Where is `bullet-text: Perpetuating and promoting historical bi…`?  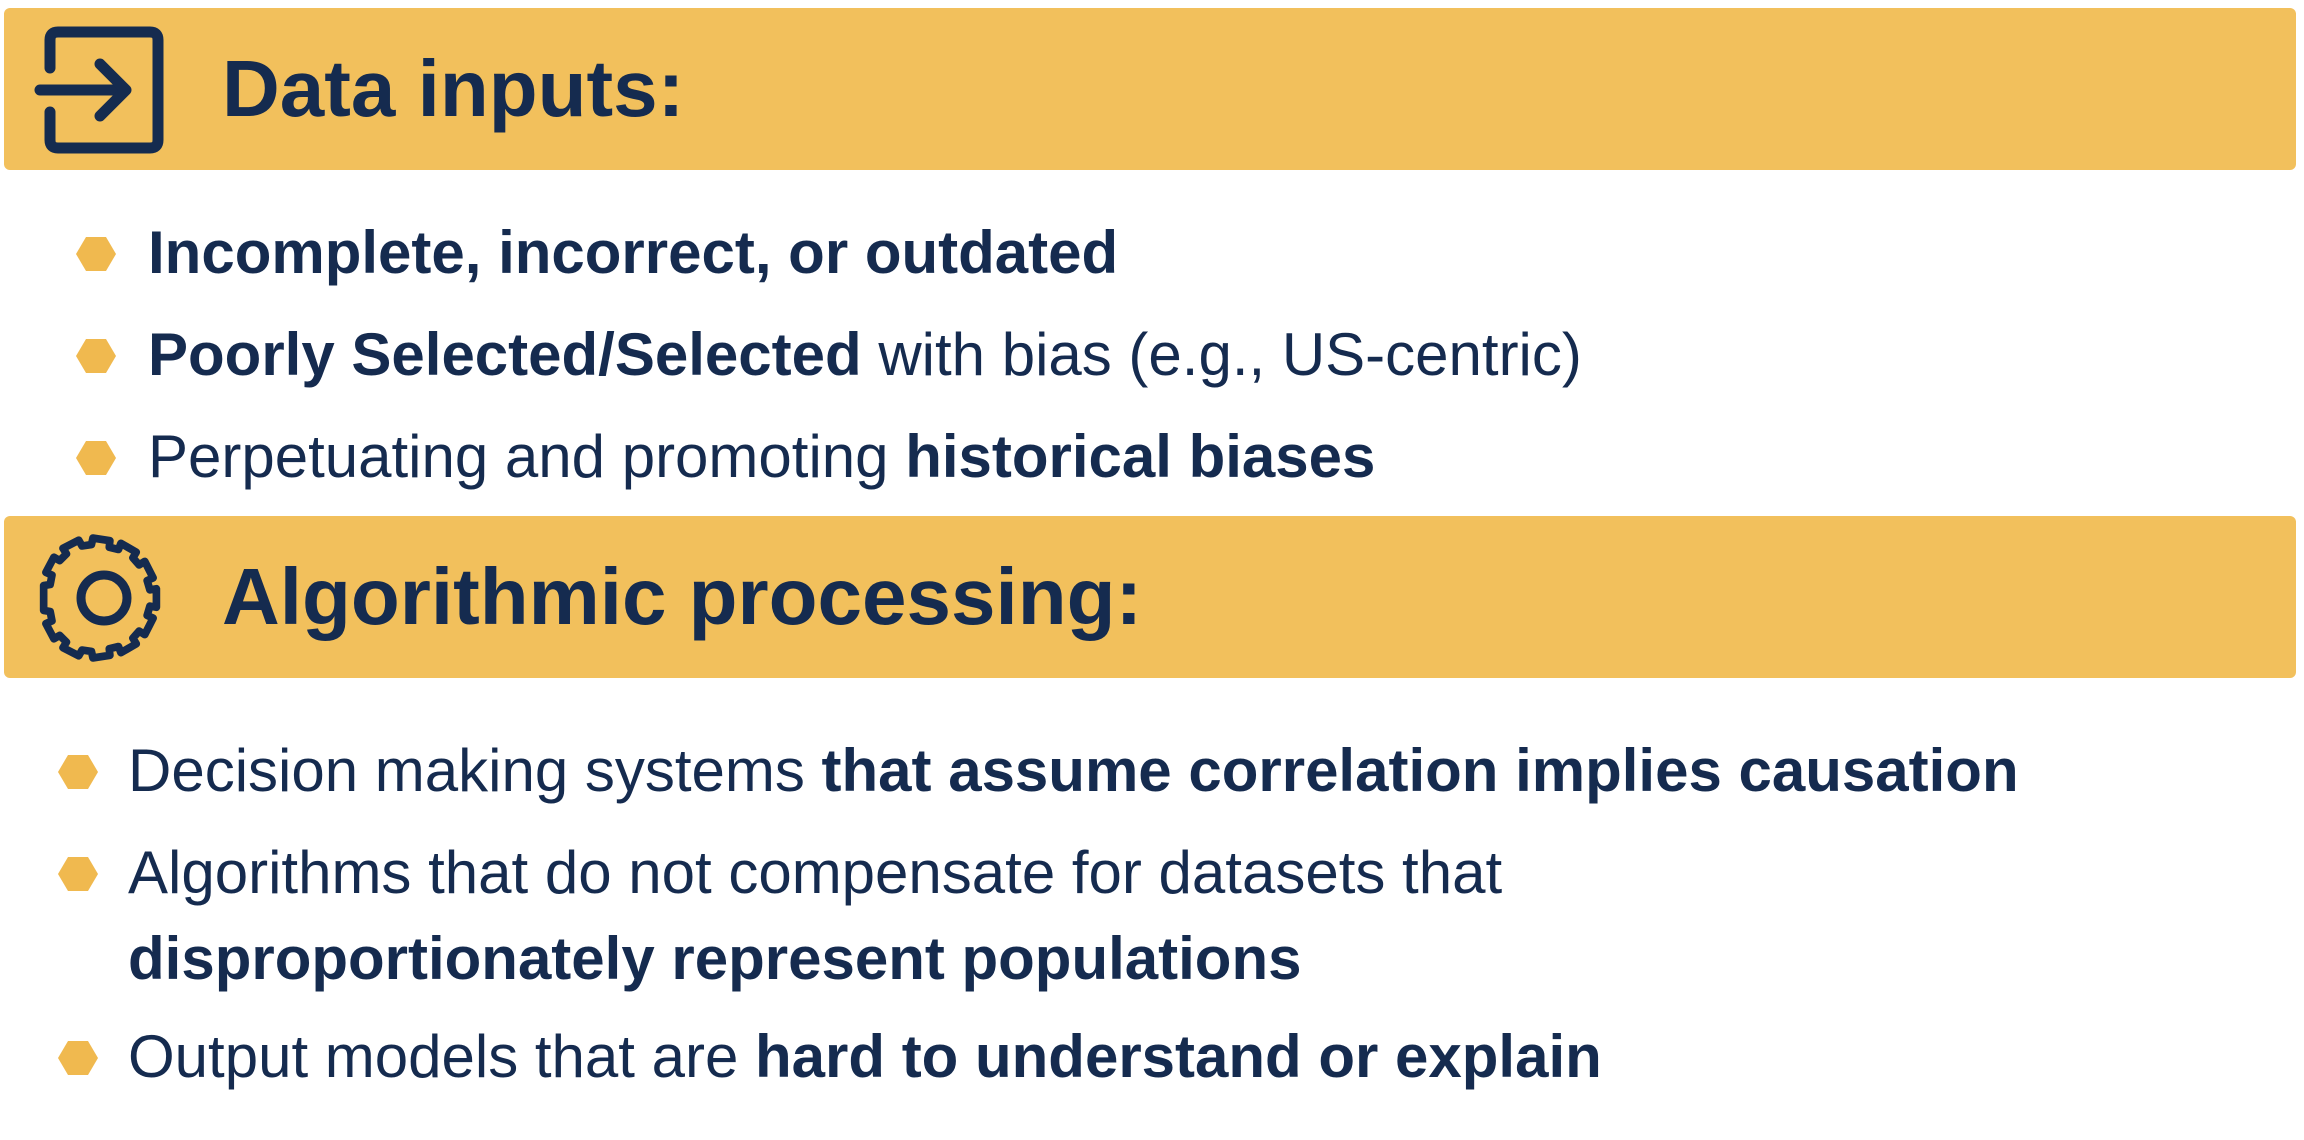 bullet-text: Perpetuating and promoting historical bi… is located at coordinates (762, 456).